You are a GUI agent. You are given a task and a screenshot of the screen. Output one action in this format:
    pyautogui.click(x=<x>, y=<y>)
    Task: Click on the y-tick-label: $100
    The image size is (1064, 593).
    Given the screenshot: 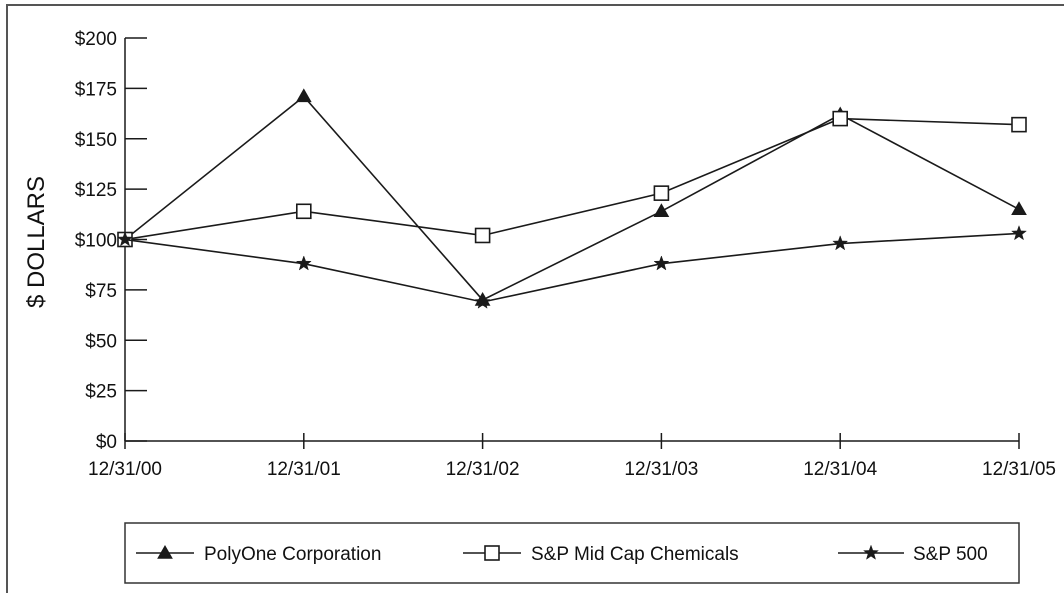 What is the action you would take?
    pyautogui.click(x=96, y=241)
    